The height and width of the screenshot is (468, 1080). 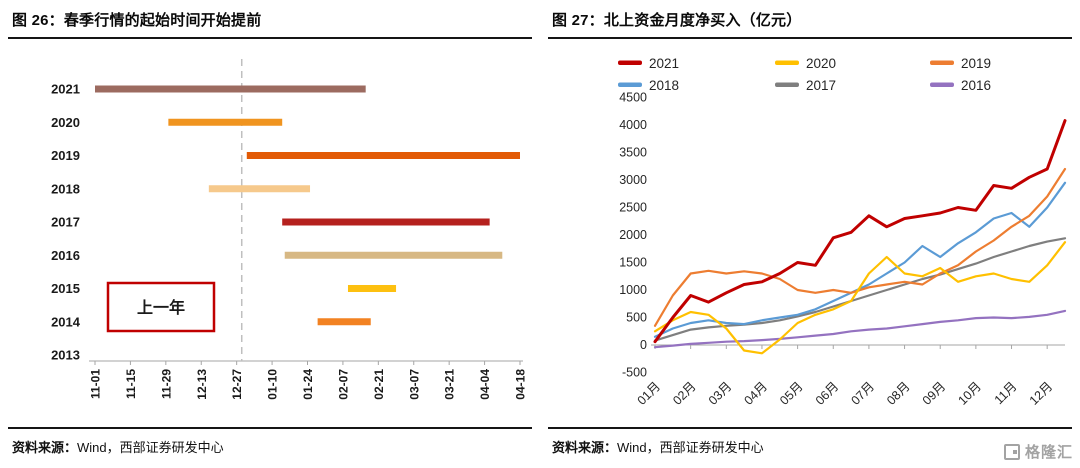 What do you see at coordinates (273, 384) in the screenshot?
I see `gantt-x-tick-label: 01-10` at bounding box center [273, 384].